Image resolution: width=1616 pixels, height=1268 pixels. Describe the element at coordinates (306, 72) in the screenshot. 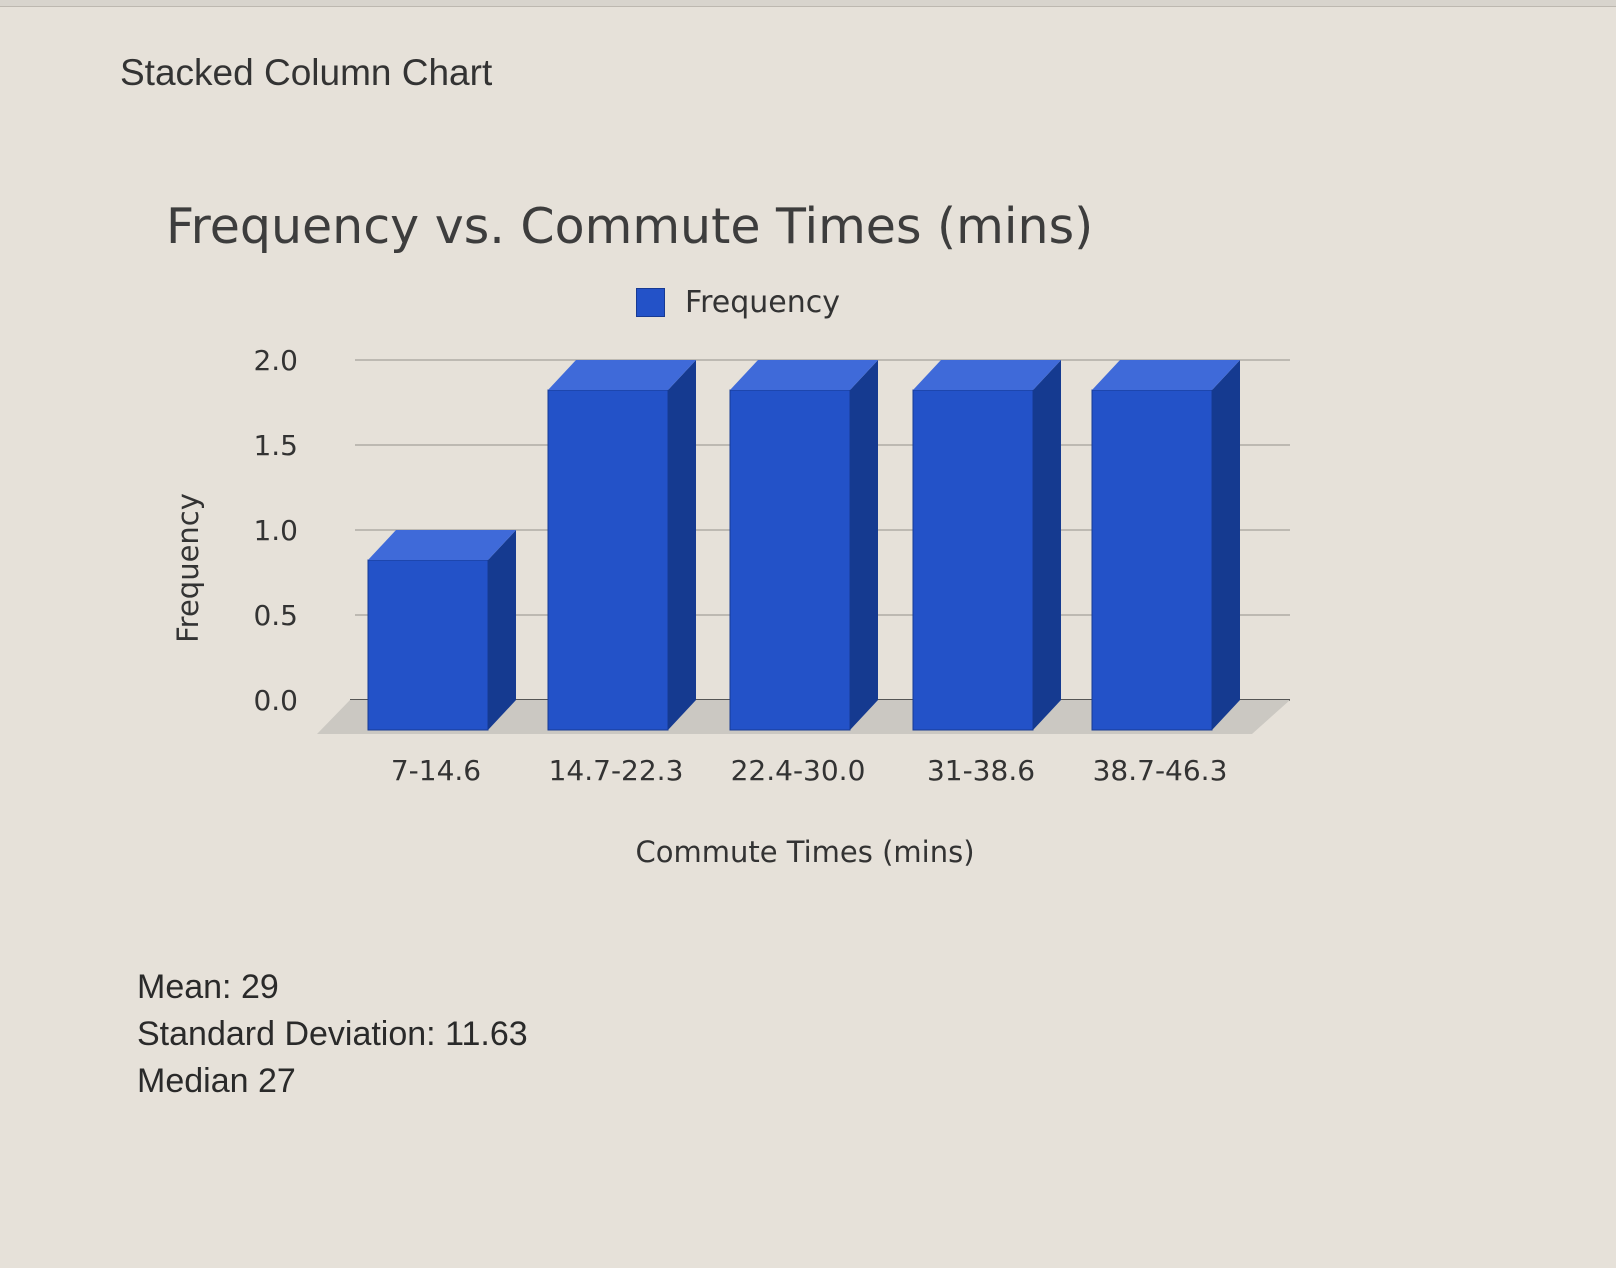

I see `section-title: Stacked Column Chart` at that location.